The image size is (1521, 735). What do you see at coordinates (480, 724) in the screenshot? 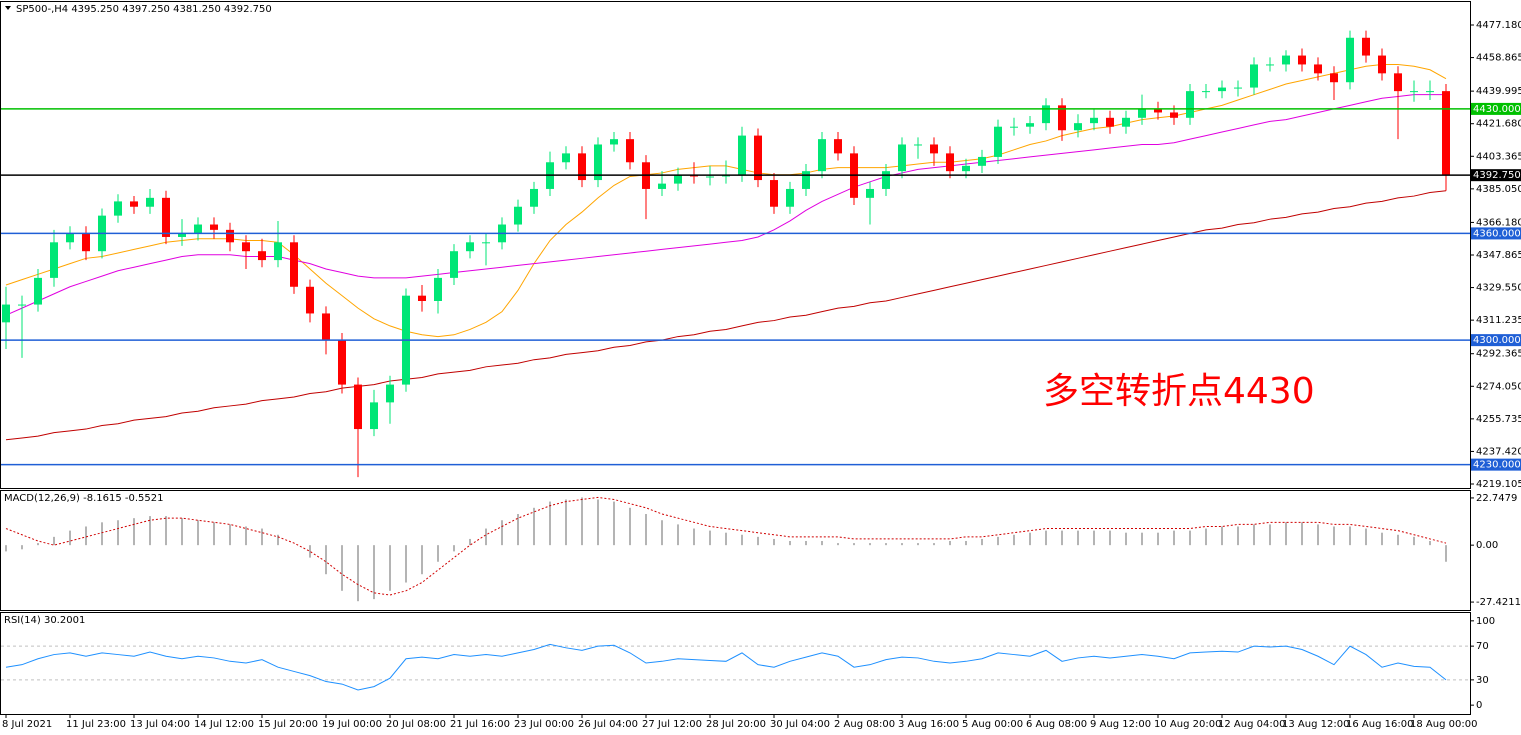
I see `x-tick-label: 21 Jul 16:00` at bounding box center [480, 724].